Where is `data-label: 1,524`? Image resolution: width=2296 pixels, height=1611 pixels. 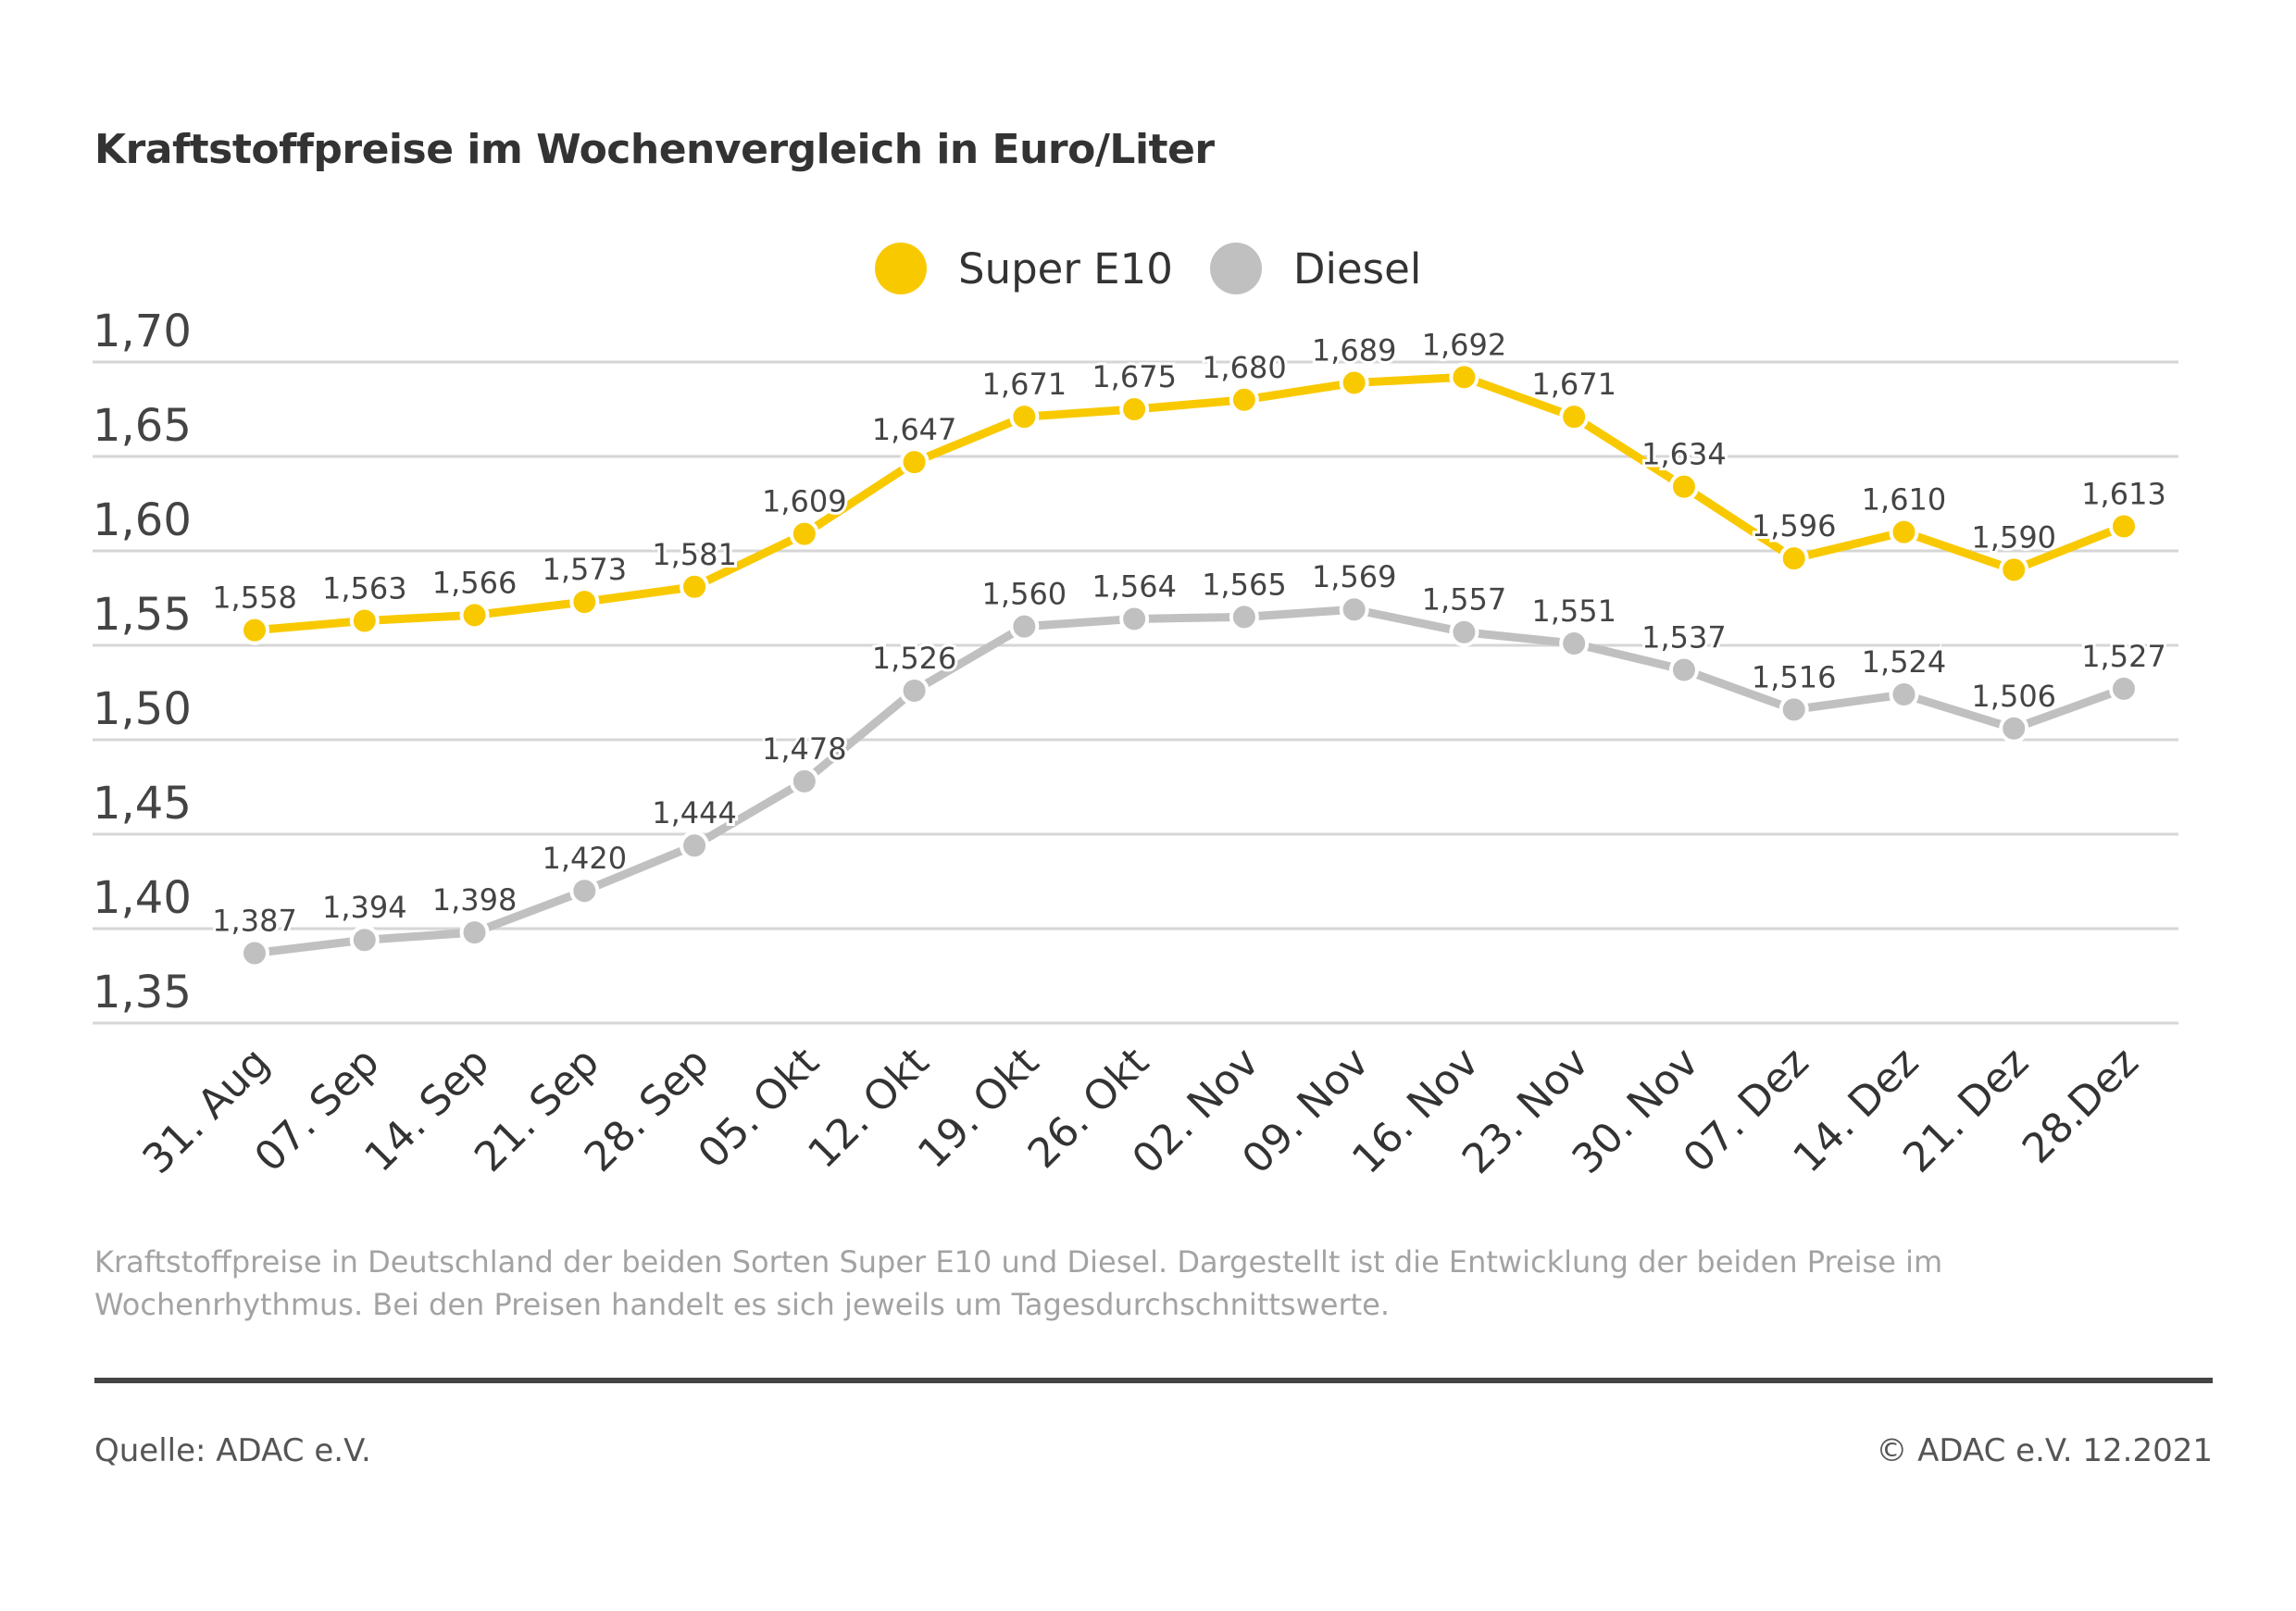
data-label: 1,524 is located at coordinates (1904, 662).